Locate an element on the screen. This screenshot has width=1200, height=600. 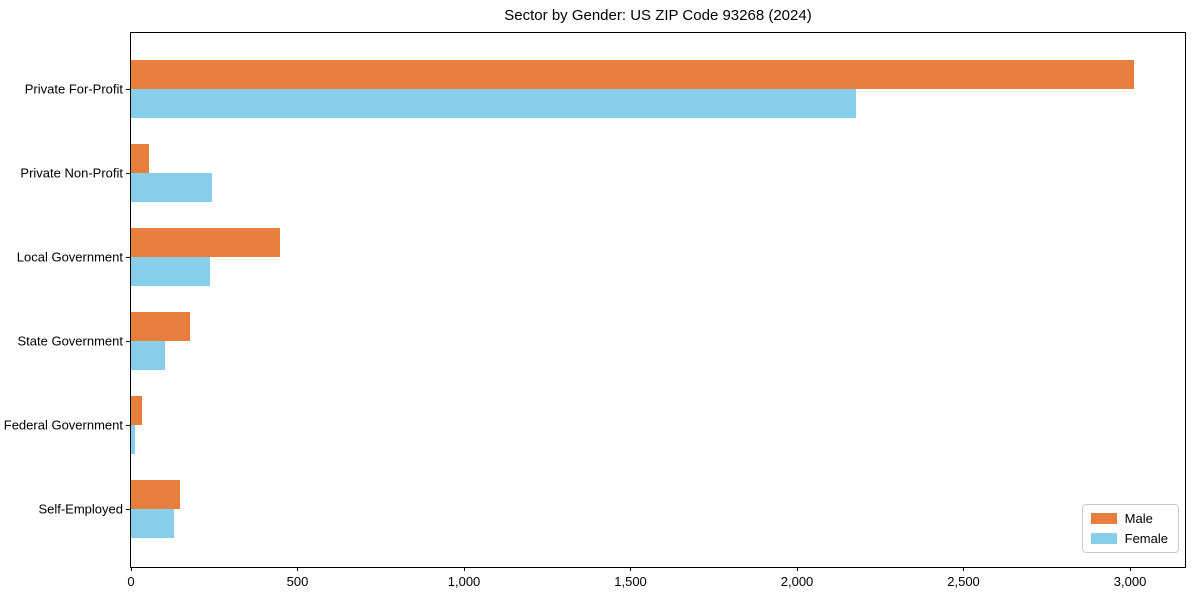
legend-entry-female: Female is located at coordinates (1129, 538).